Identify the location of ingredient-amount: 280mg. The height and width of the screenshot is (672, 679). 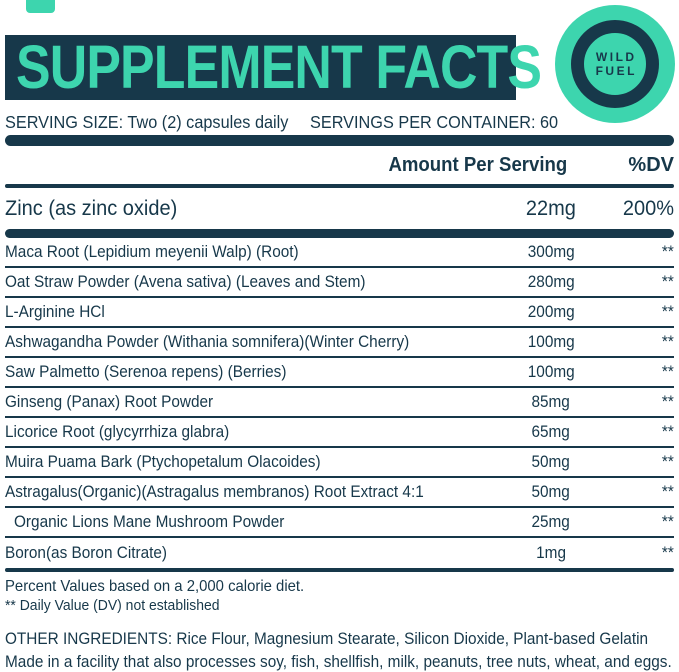
(551, 281).